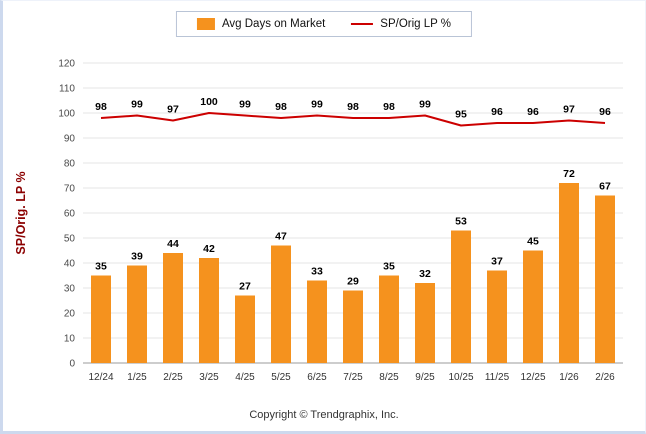 Image resolution: width=646 pixels, height=434 pixels. Describe the element at coordinates (389, 377) in the screenshot. I see `x-tick-label: 8/25` at that location.